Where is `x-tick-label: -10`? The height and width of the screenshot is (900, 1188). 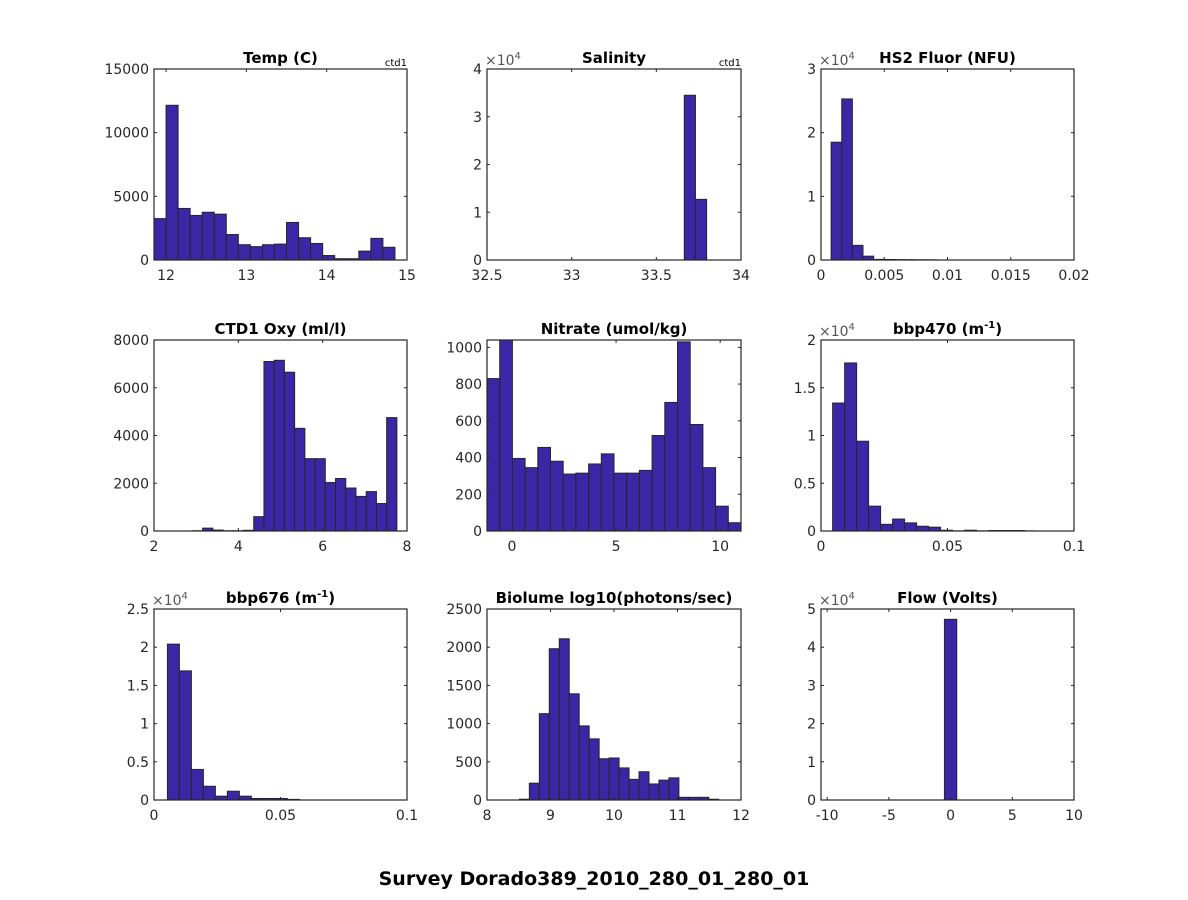 x-tick-label: -10 is located at coordinates (827, 816).